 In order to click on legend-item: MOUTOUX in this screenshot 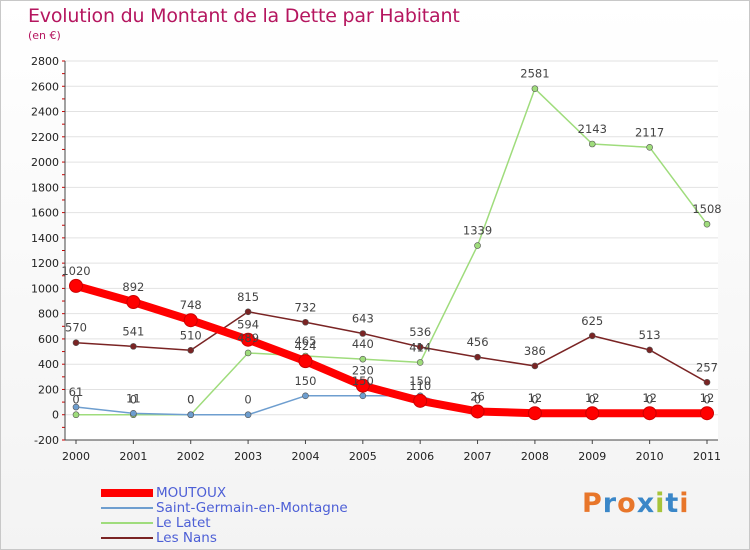, I will do `click(163, 493)`.